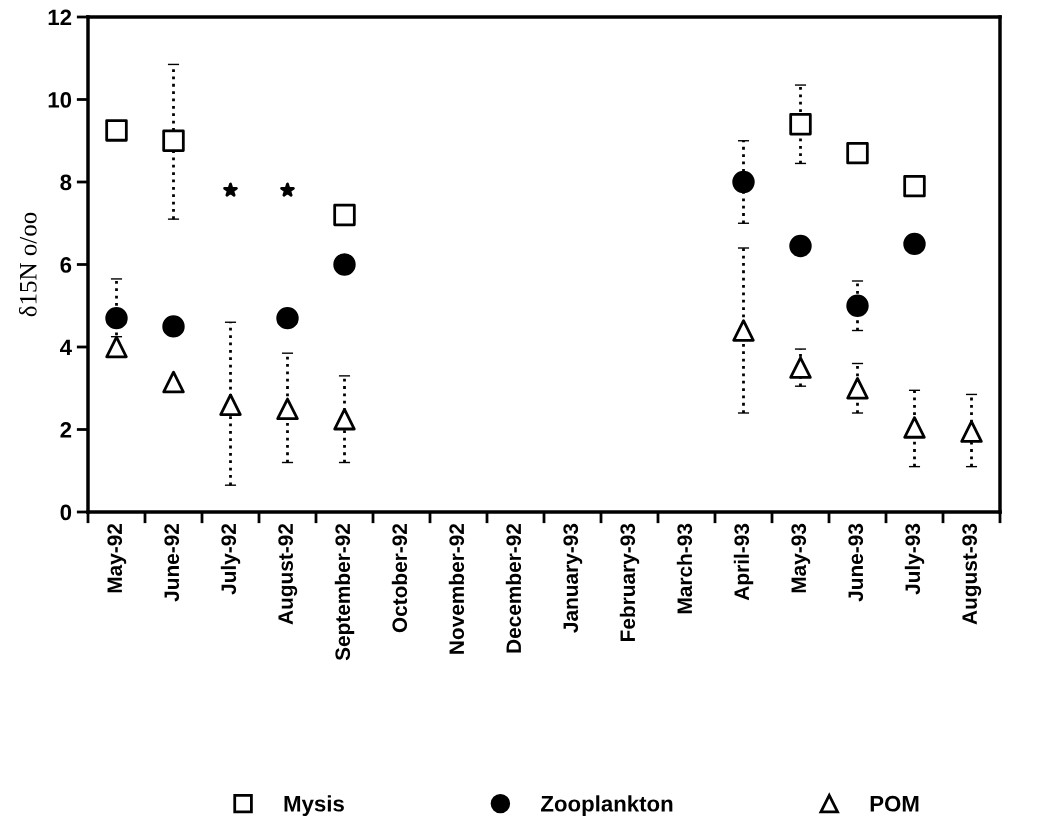 The height and width of the screenshot is (836, 1037). What do you see at coordinates (801, 558) in the screenshot?
I see `x-tick-label: May-93` at bounding box center [801, 558].